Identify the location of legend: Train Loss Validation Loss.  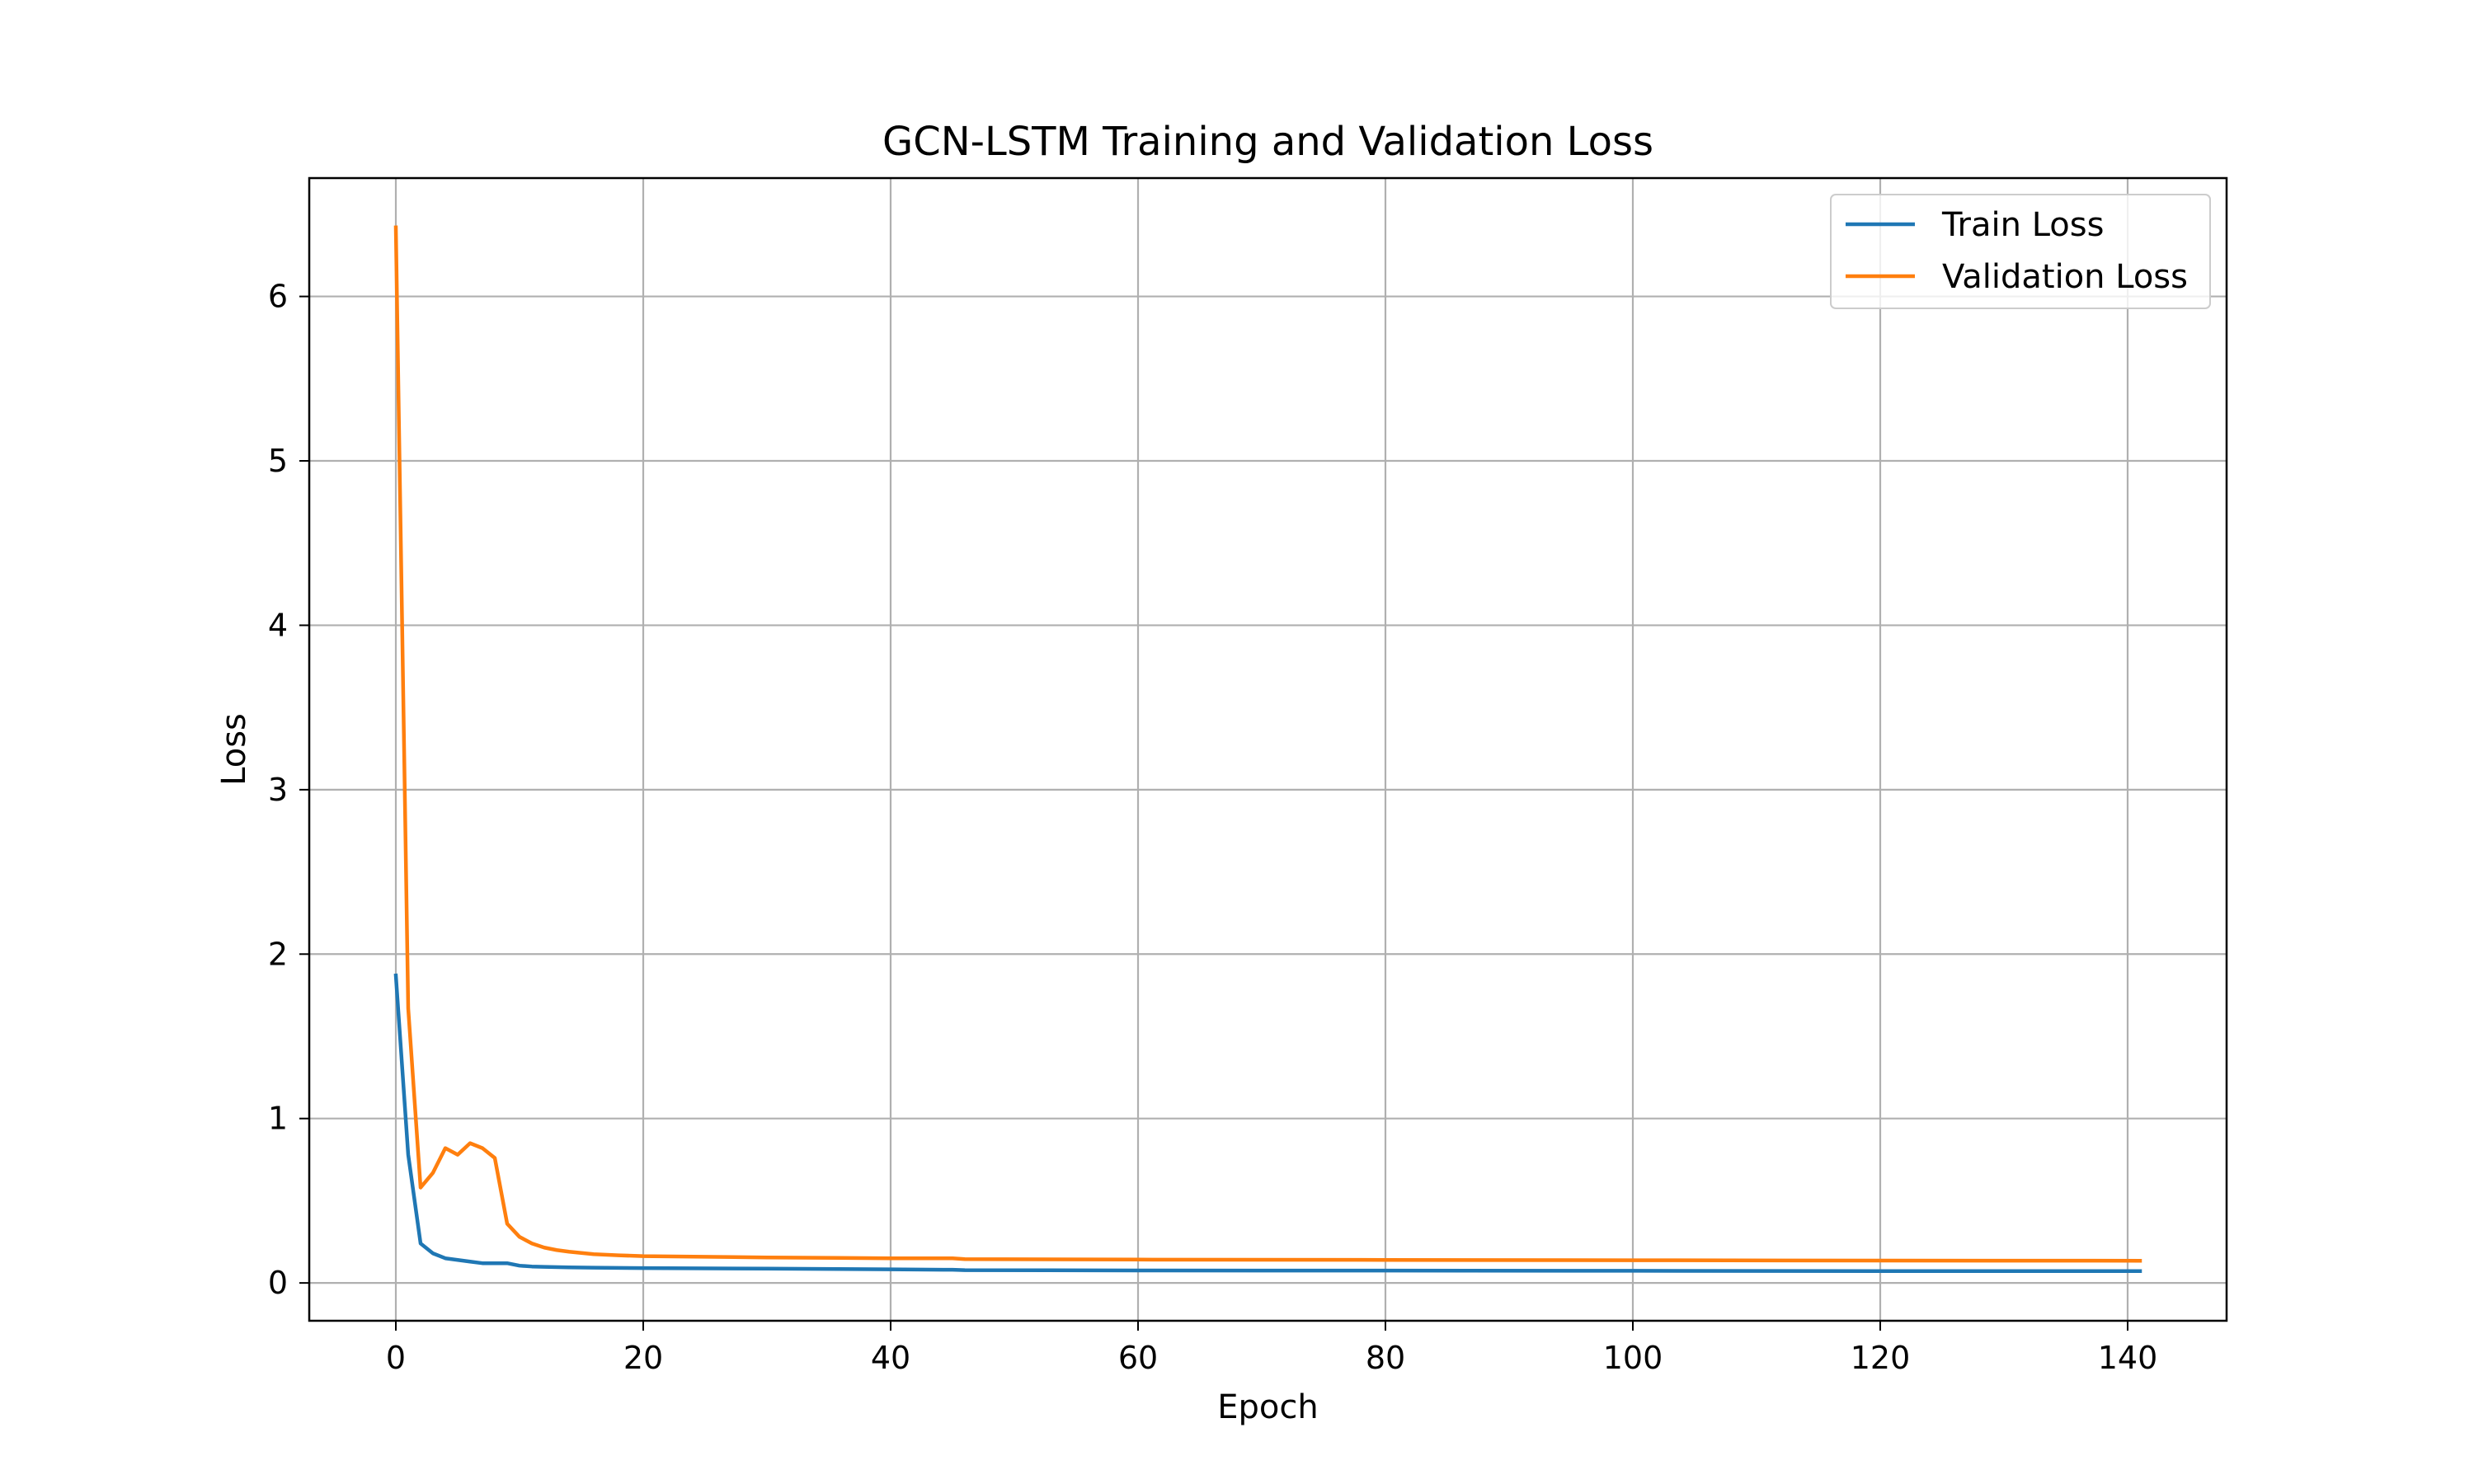
(2020, 251).